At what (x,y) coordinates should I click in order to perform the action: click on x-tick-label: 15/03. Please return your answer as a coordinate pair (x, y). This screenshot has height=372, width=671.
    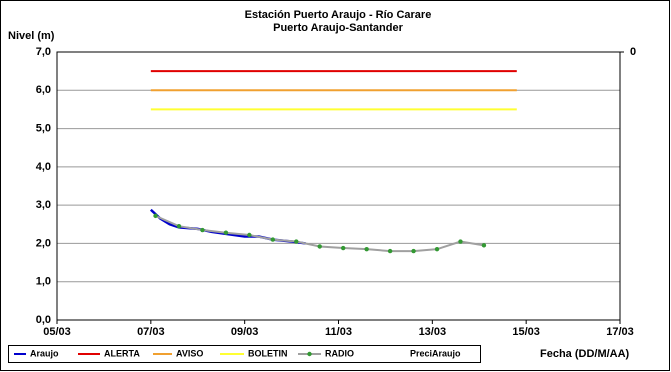
    Looking at the image, I should click on (526, 332).